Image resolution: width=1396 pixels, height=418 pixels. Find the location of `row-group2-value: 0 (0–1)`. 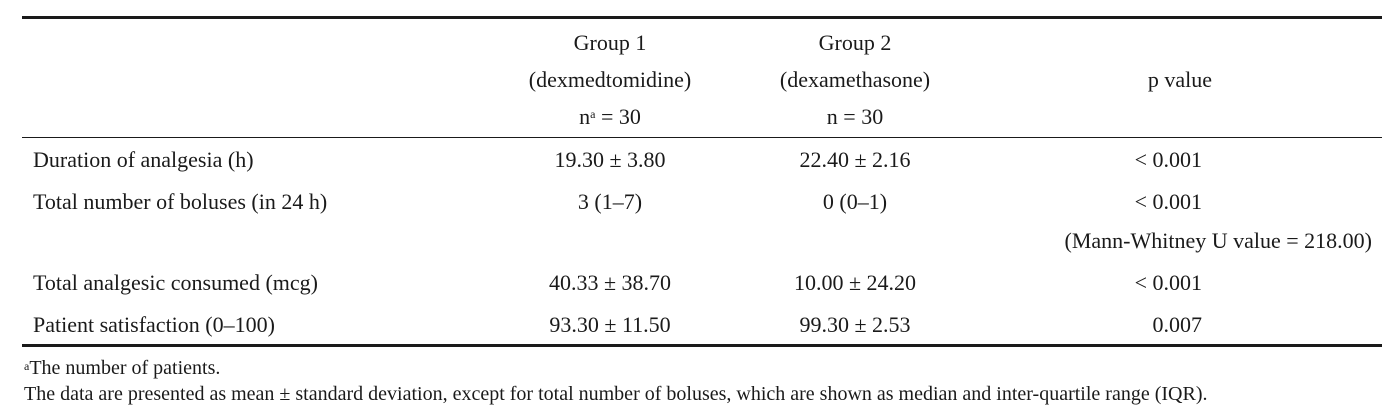

row-group2-value: 0 (0–1) is located at coordinates (855, 201).